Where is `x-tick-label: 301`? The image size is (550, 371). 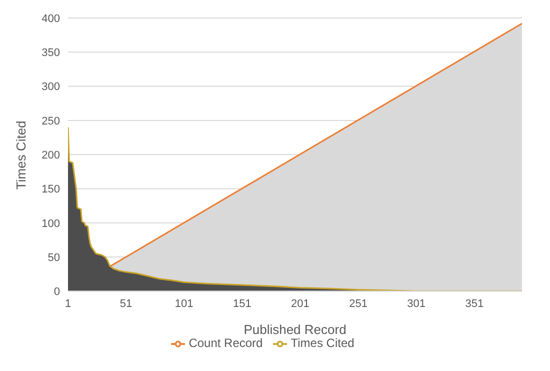 x-tick-label: 301 is located at coordinates (416, 304).